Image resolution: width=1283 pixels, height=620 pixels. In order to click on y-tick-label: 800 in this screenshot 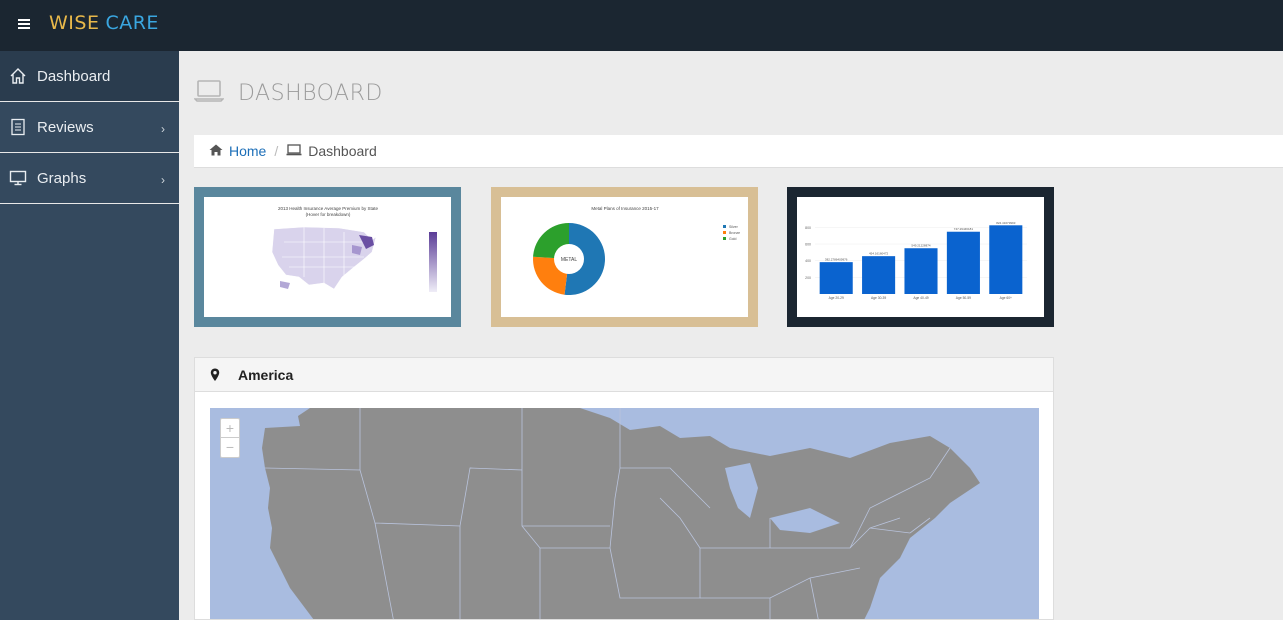, I will do `click(808, 228)`.